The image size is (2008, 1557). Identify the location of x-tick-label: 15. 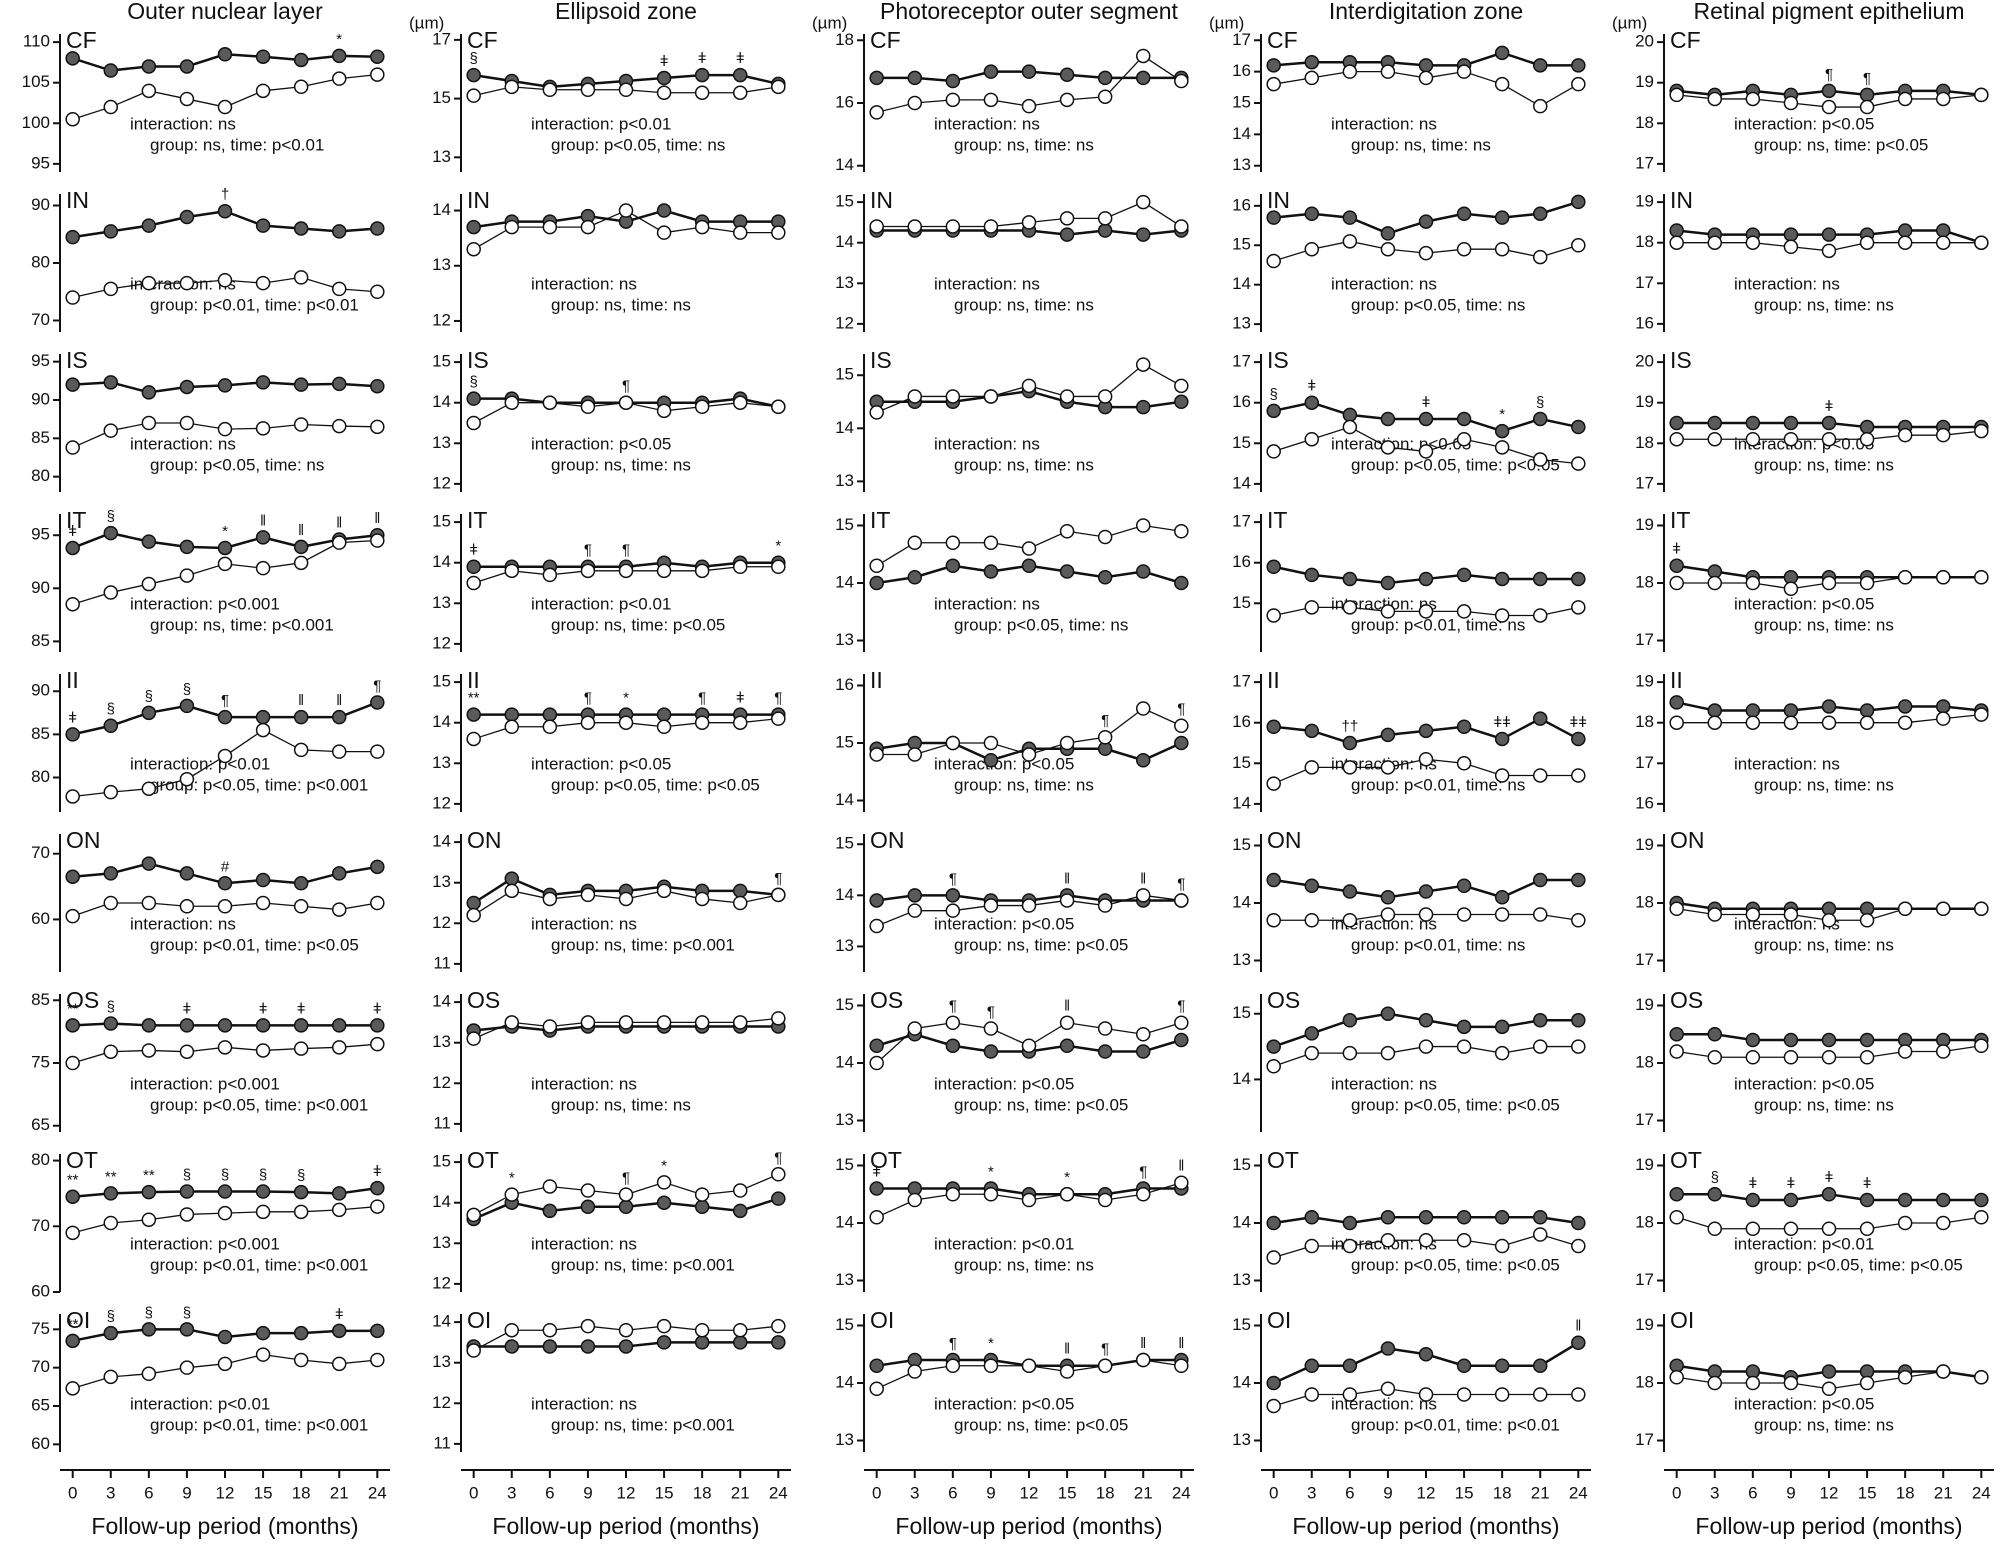
(664, 1492).